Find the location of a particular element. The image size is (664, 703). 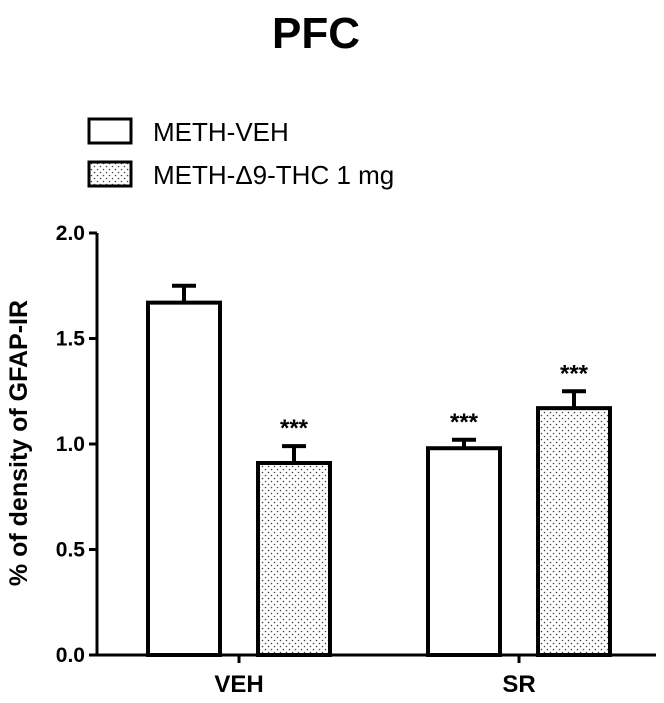

y-tick-label: 1.5 is located at coordinates (71, 339).